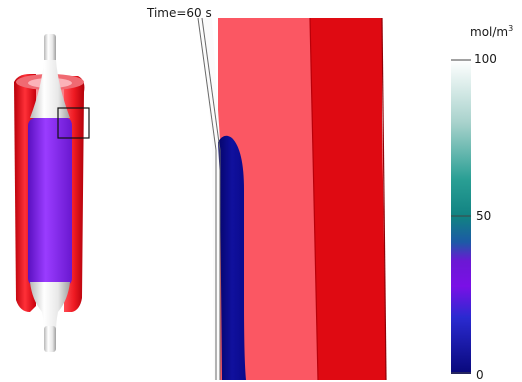 This screenshot has width=522, height=382. What do you see at coordinates (50, 49) in the screenshot?
I see `catheter-shaft-top` at bounding box center [50, 49].